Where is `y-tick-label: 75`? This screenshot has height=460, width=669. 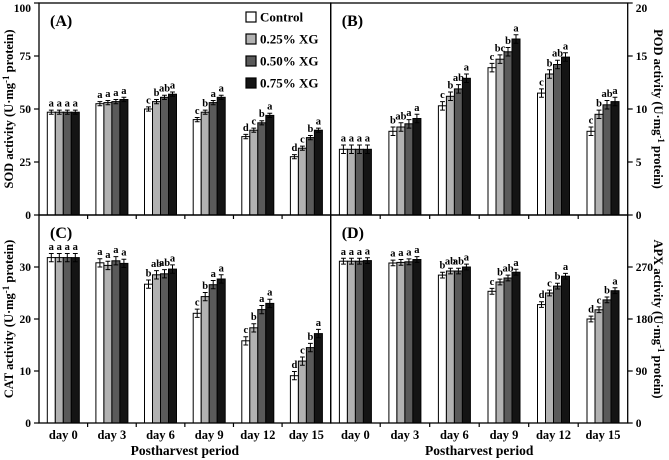
y-tick-label: 75 is located at coordinates (26, 57).